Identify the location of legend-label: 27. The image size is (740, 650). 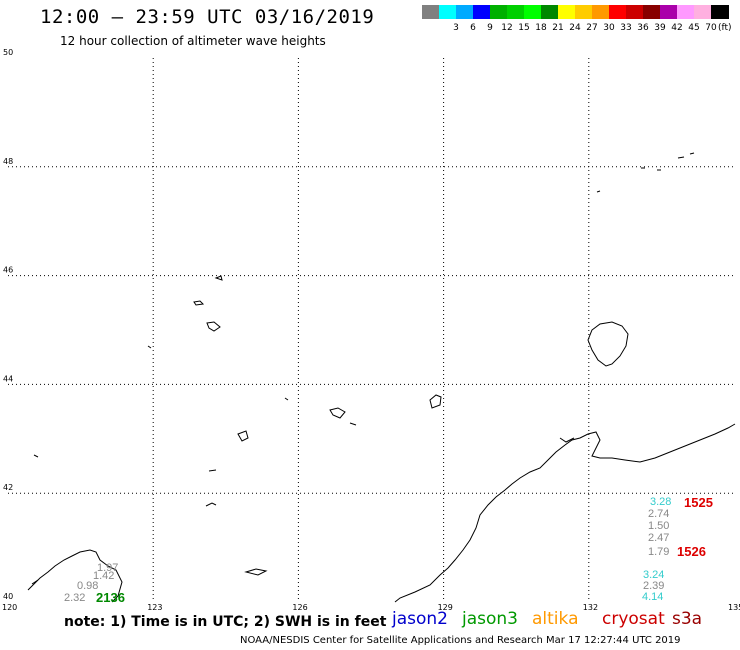
(592, 28).